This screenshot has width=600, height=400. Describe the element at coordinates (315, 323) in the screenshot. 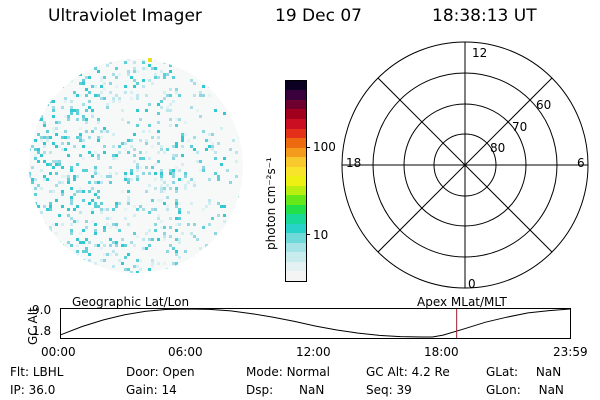

I see `timeline-frame` at that location.